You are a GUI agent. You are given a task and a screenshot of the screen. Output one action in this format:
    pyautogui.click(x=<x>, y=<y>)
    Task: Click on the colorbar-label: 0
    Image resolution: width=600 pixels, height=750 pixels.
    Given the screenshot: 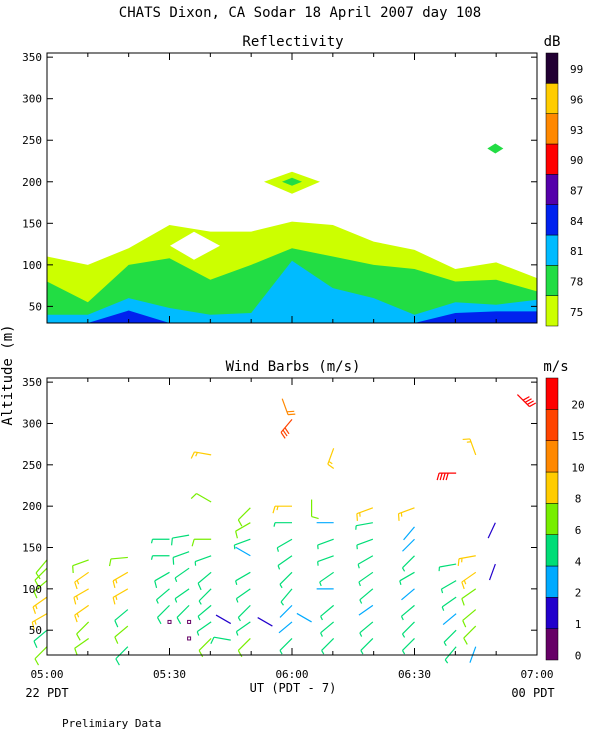 What is the action you would take?
    pyautogui.click(x=578, y=655)
    